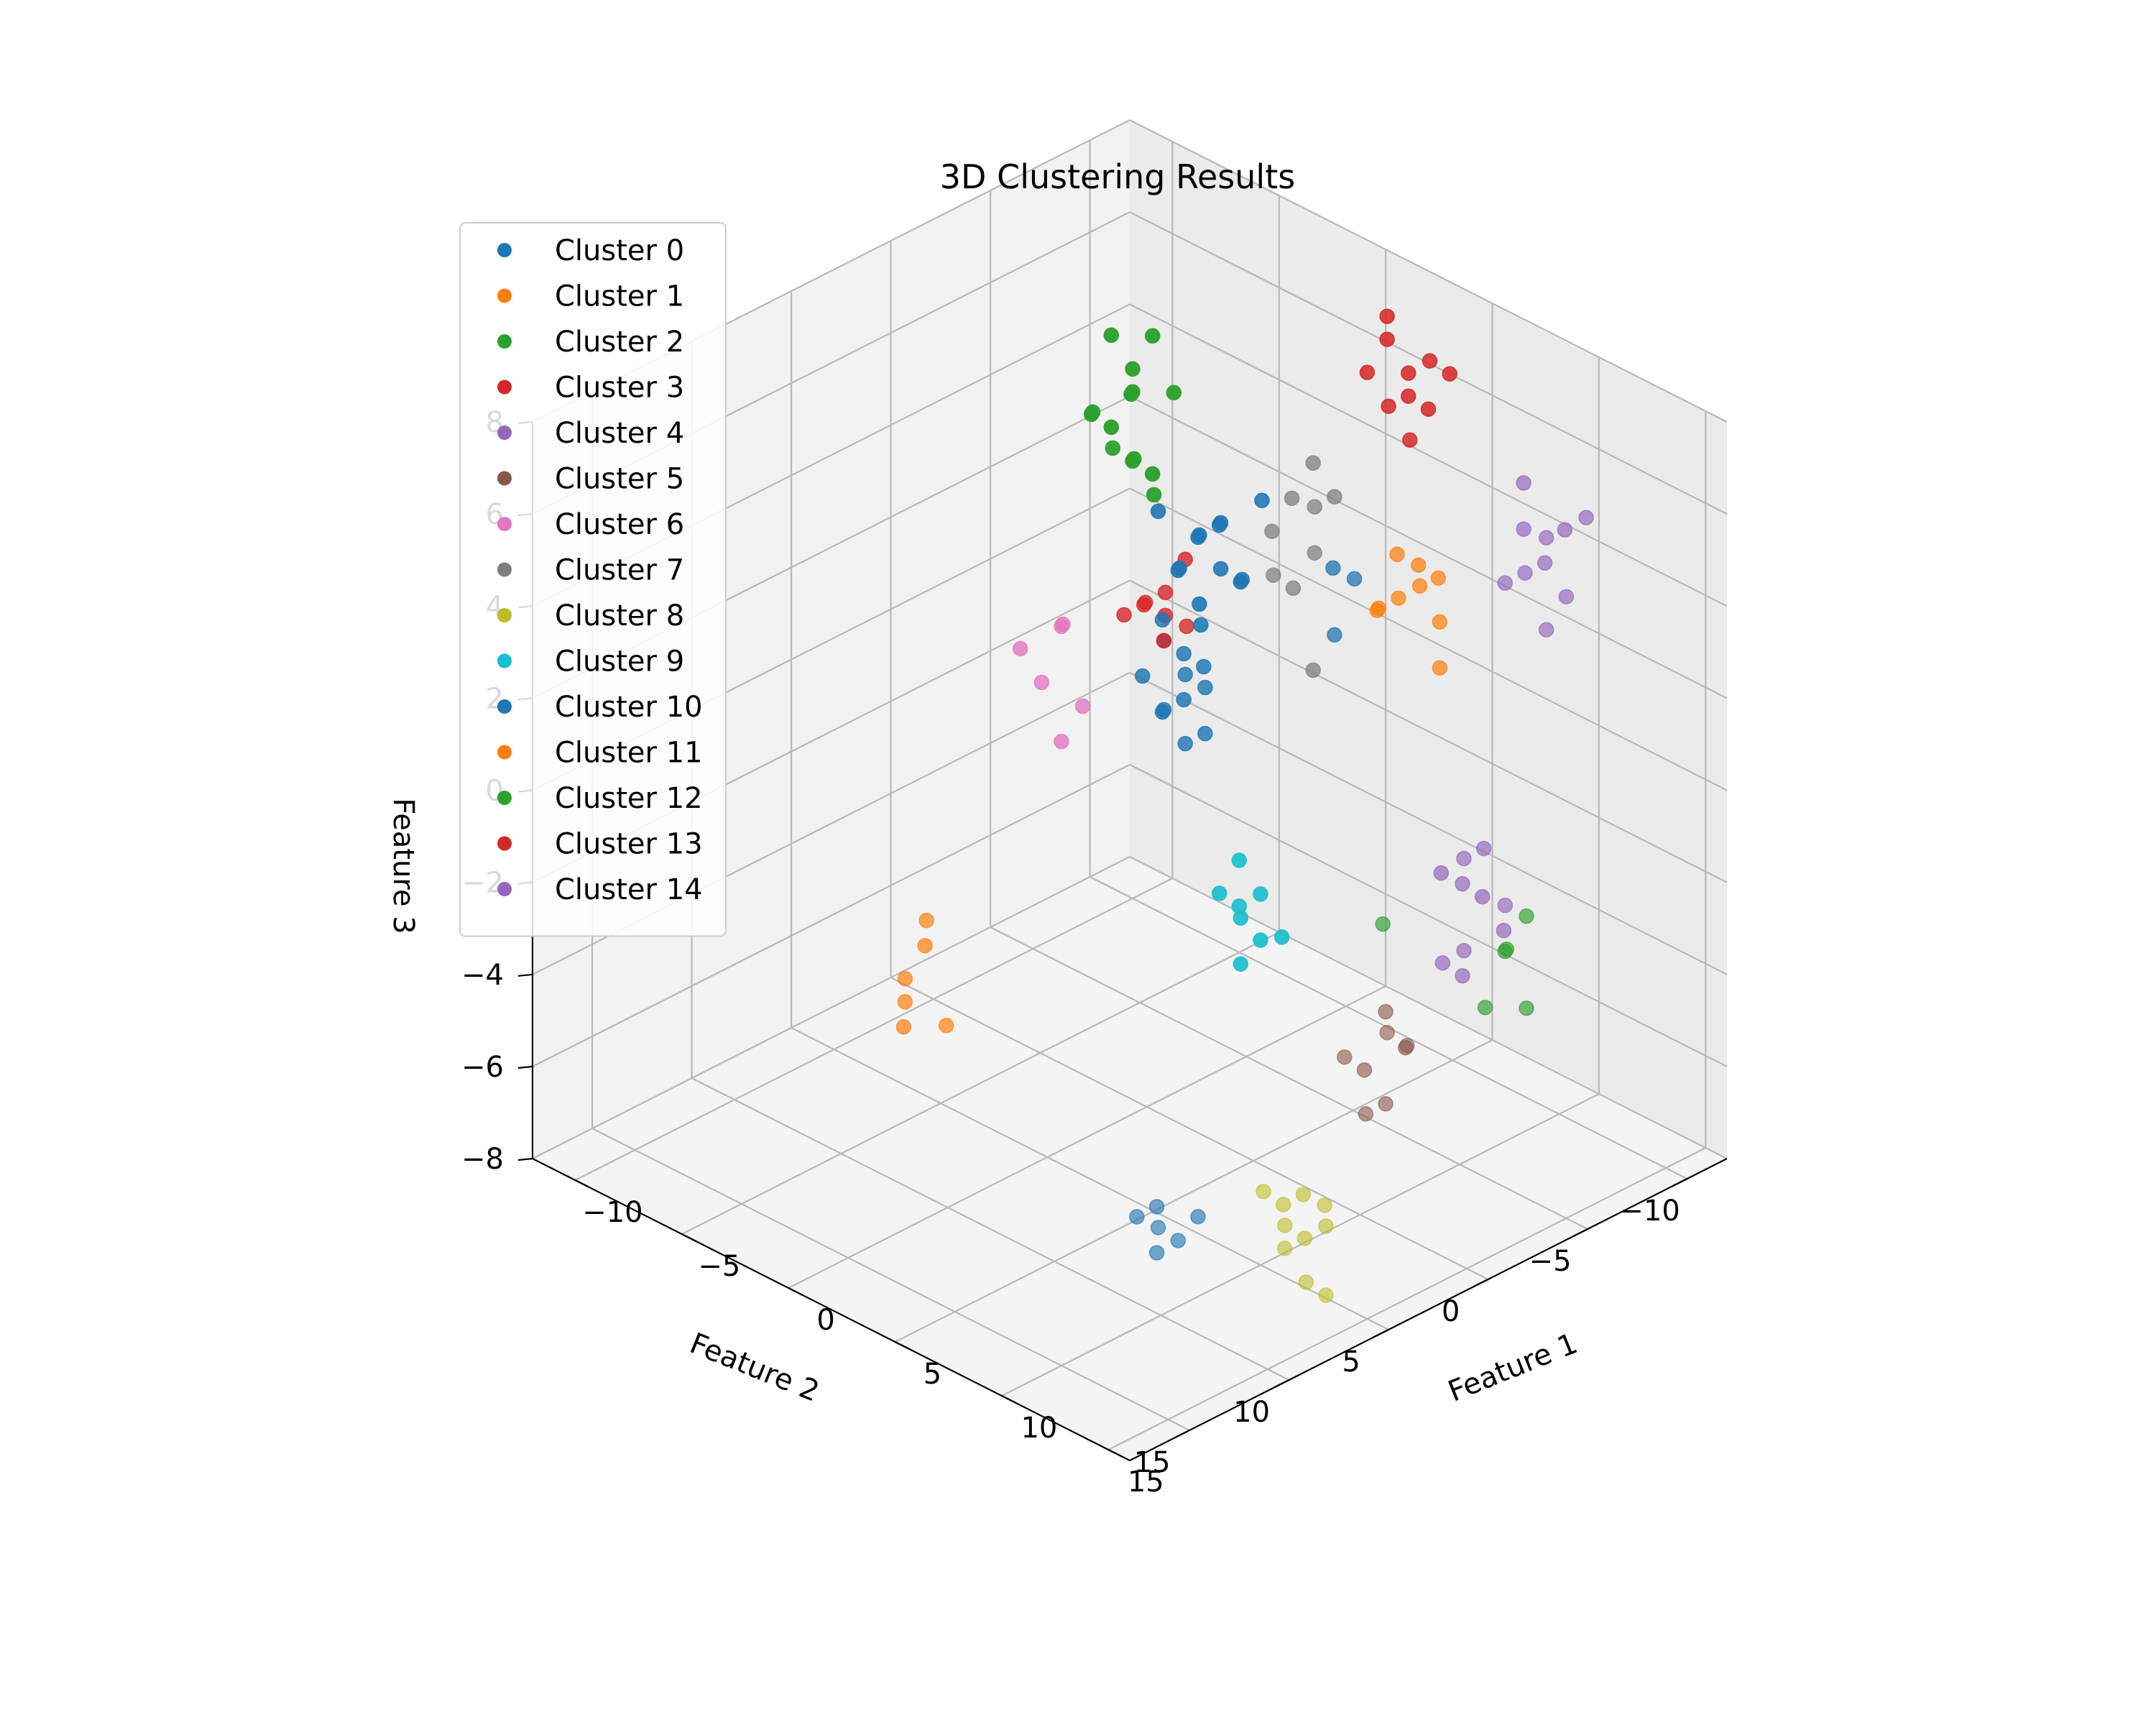  Describe the element at coordinates (831, 1007) in the screenshot. I see `gridline-z-right` at that location.